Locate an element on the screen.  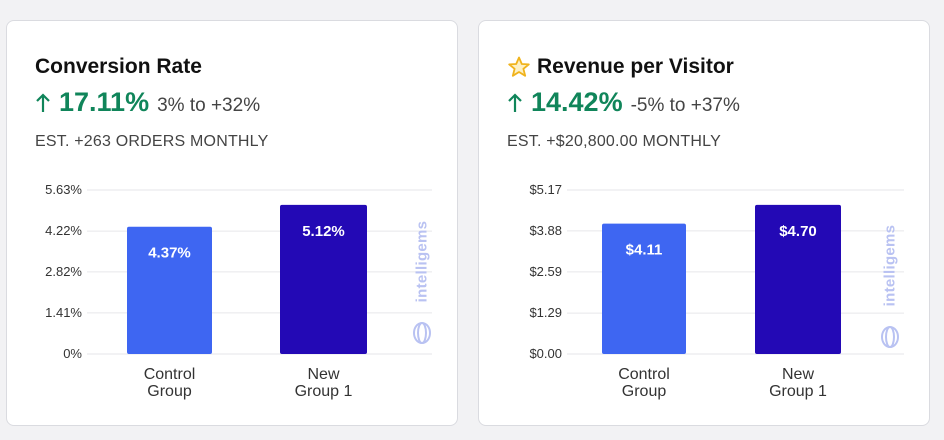
monthly-estimate: EST. +263 ORDERS MONTHLY is located at coordinates (152, 141).